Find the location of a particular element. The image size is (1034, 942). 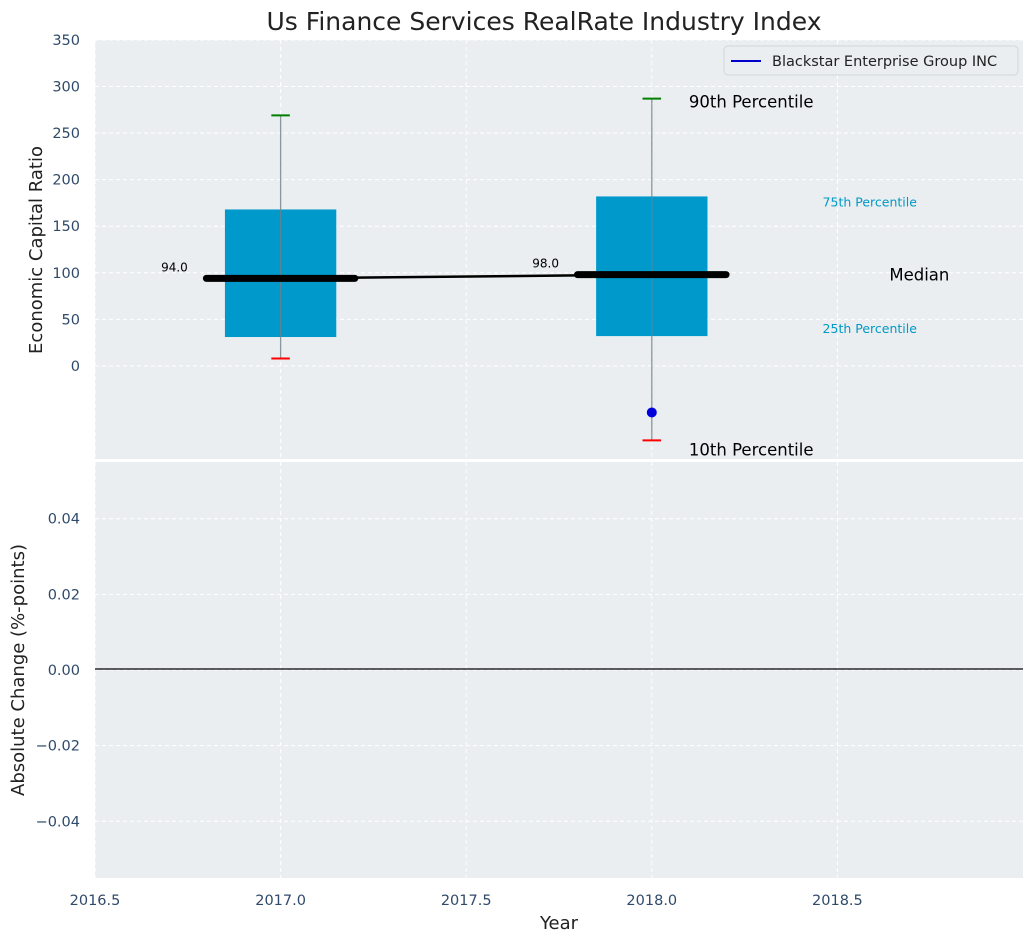

company-point is located at coordinates (651, 412).